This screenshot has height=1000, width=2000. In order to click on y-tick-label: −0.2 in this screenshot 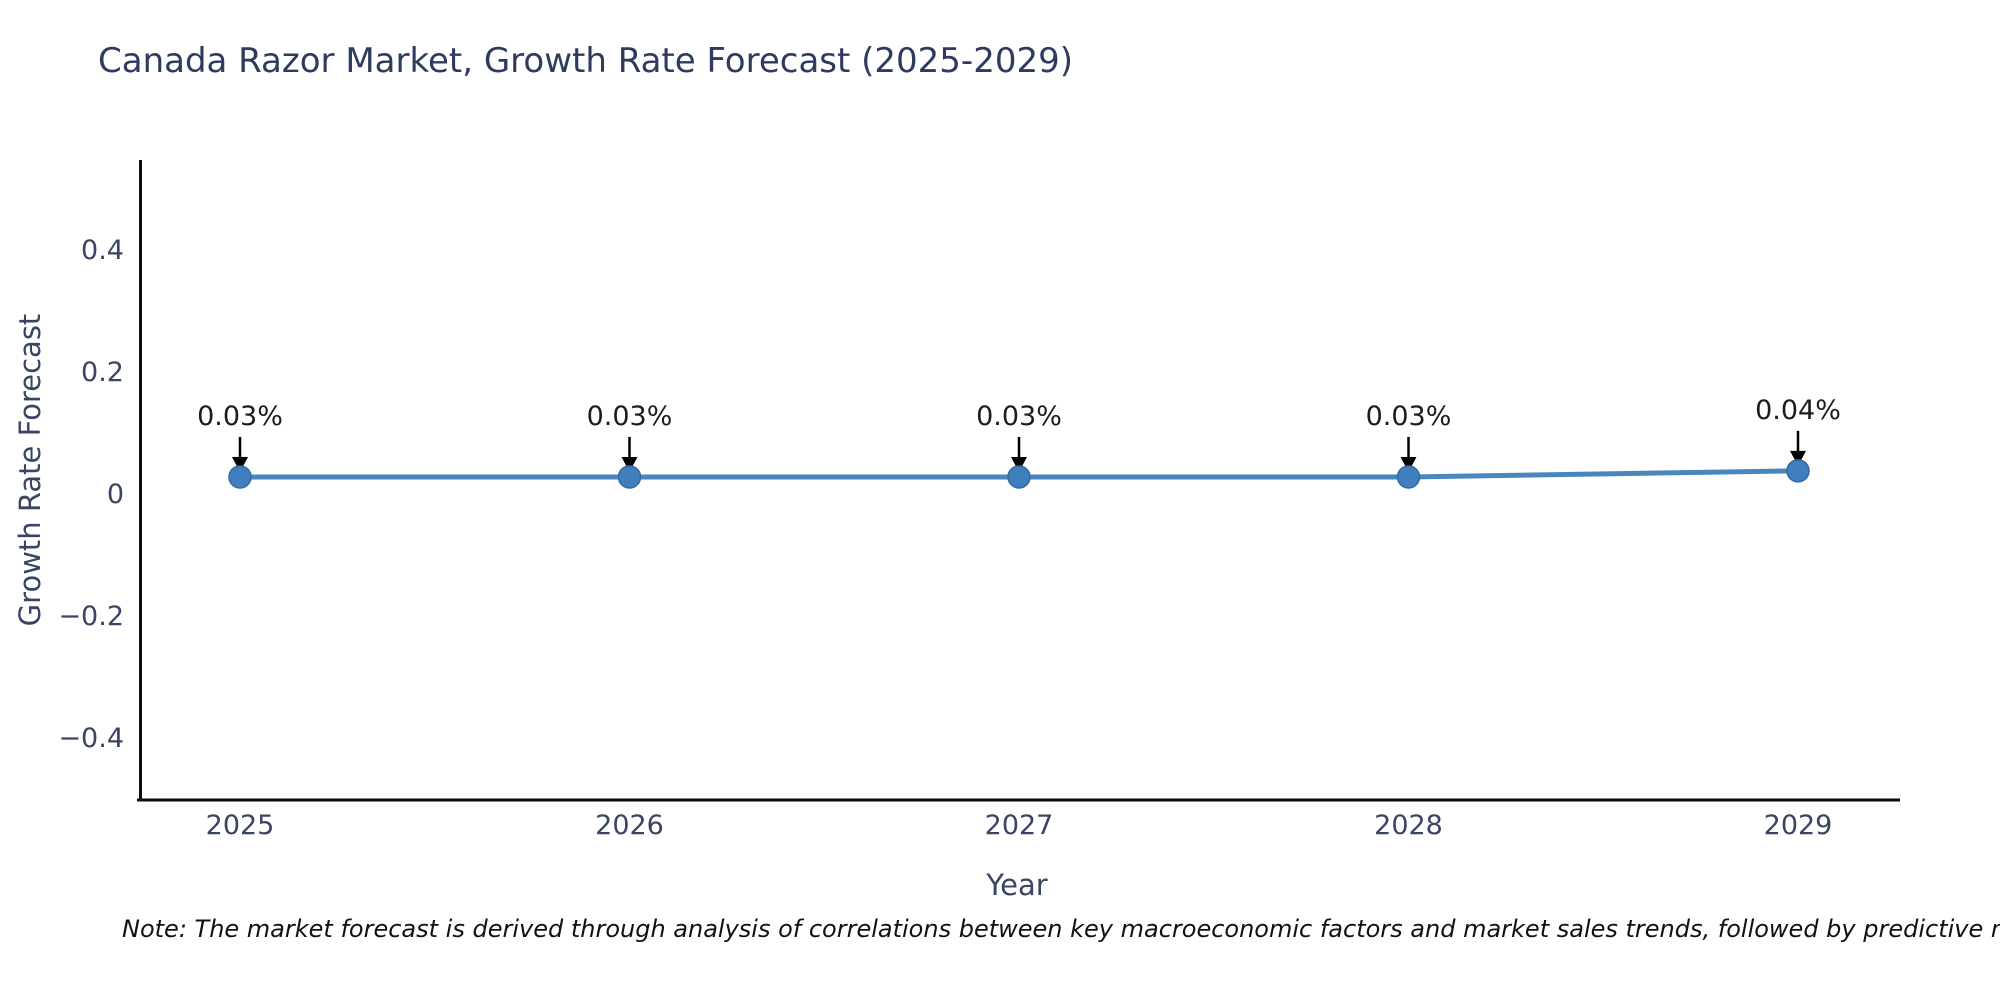, I will do `click(91, 617)`.